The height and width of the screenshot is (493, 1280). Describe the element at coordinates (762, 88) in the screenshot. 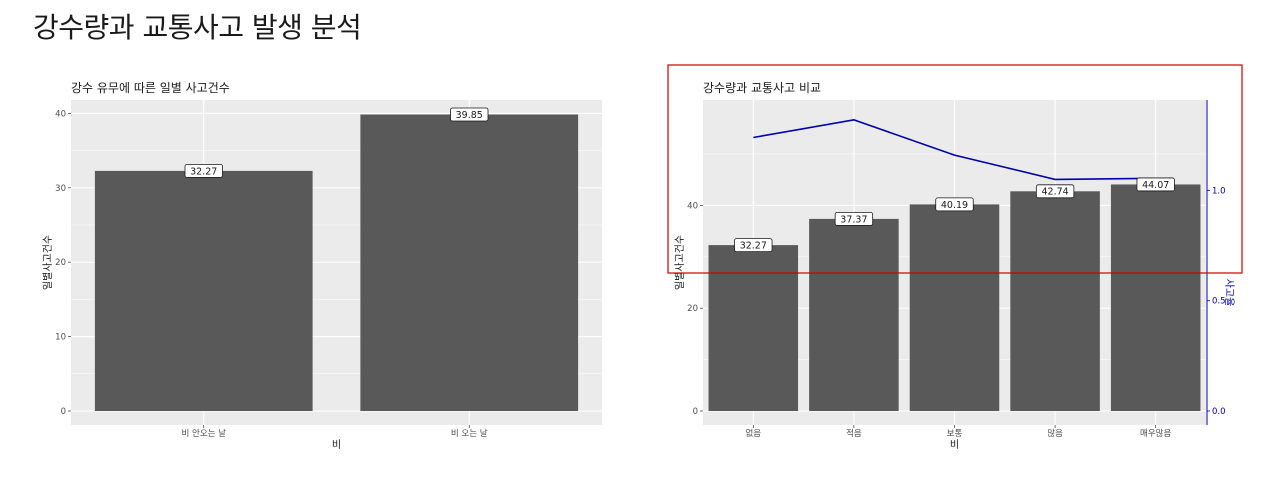

I see `chart-title-2: 강수량과 교통사고 비교` at that location.